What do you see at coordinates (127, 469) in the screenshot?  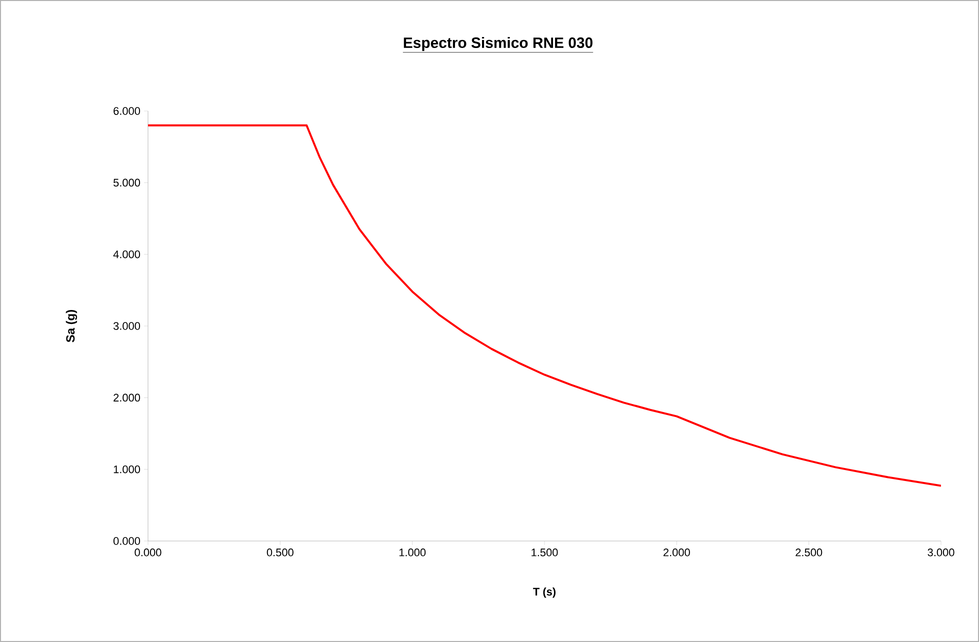 I see `y-tick-label: 1.000` at bounding box center [127, 469].